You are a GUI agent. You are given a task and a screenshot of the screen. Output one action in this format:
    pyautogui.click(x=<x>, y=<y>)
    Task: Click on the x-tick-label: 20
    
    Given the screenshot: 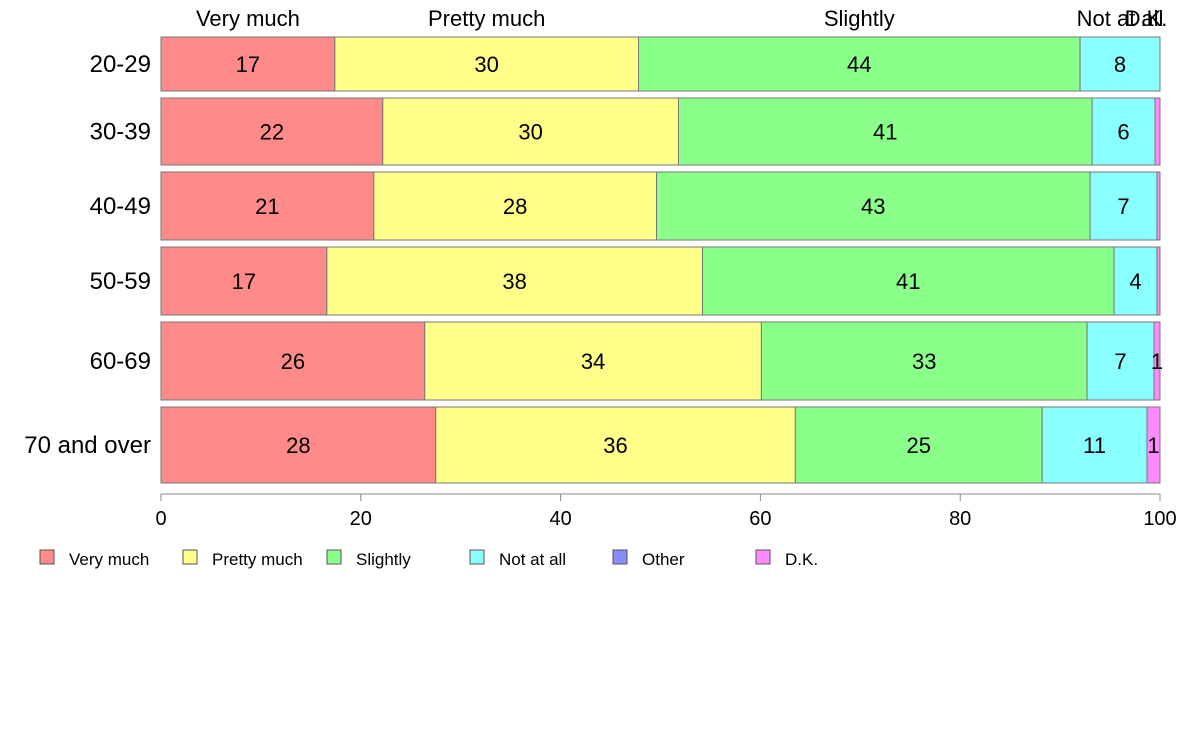 What is the action you would take?
    pyautogui.click(x=361, y=519)
    